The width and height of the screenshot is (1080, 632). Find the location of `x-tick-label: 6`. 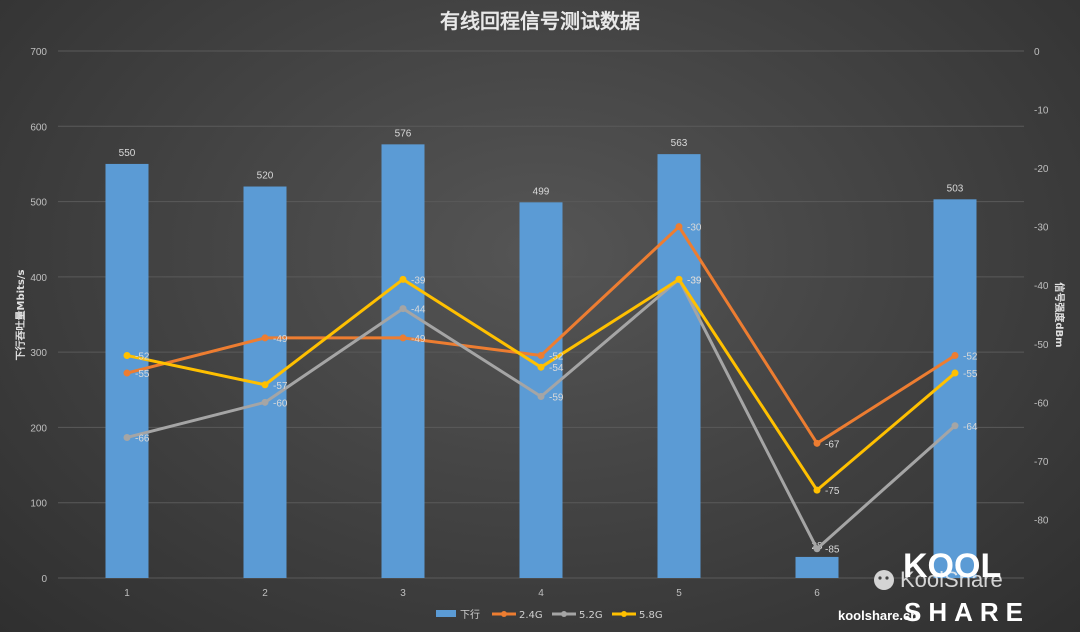

x-tick-label: 6 is located at coordinates (817, 593).